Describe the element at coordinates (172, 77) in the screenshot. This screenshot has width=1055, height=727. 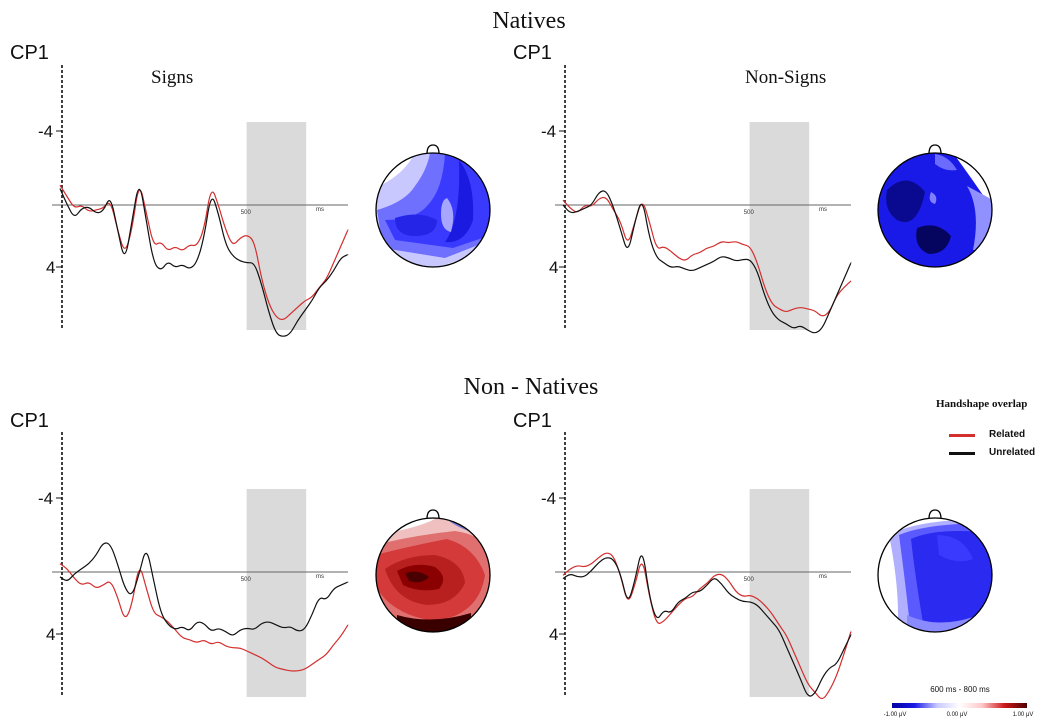
I see `condition-label: Signs` at that location.